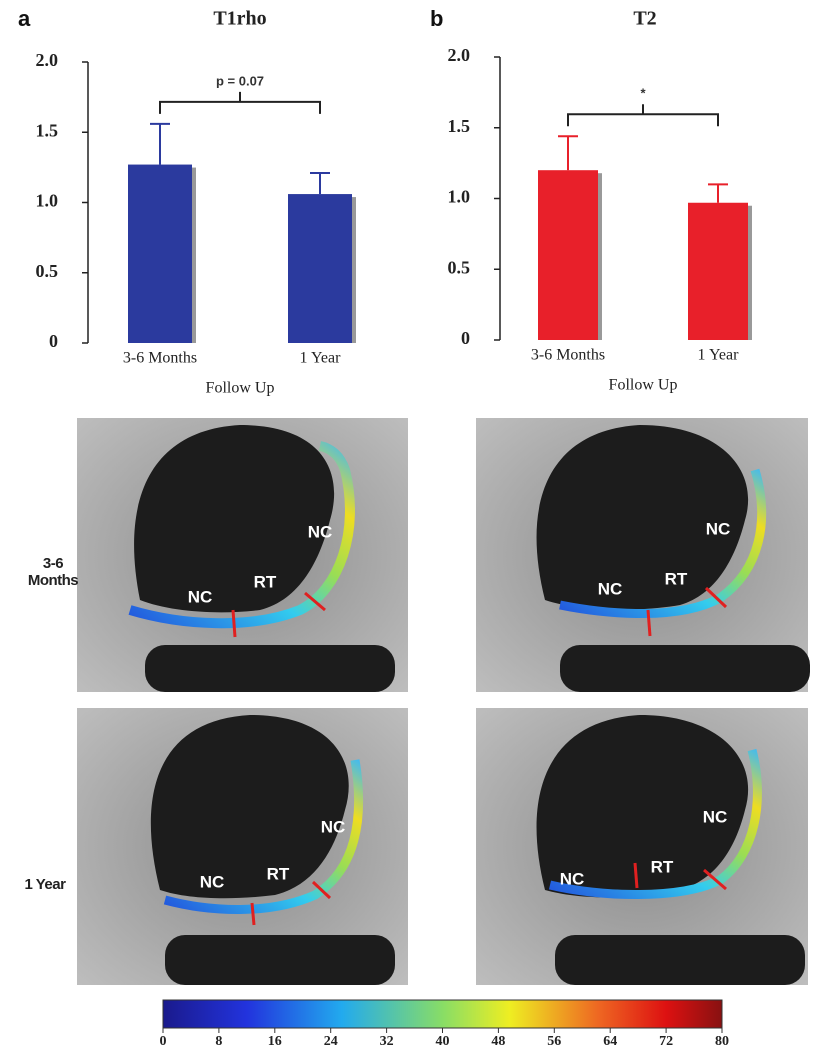  I want to click on x-tick-label: 48, so click(498, 1041).